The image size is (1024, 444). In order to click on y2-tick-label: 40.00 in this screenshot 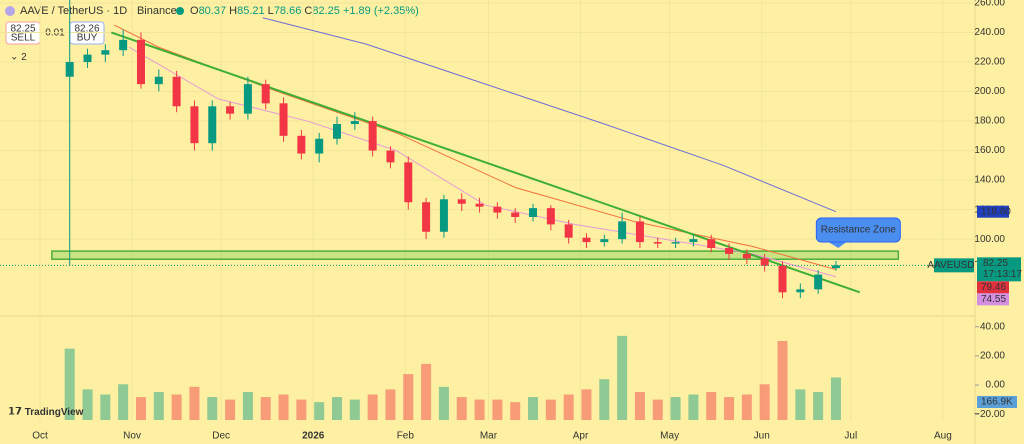, I will do `click(992, 326)`.